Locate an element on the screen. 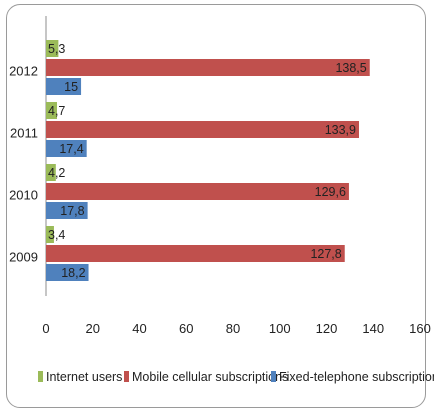 This screenshot has width=434, height=415. x-tick-label: 0 is located at coordinates (45, 328).